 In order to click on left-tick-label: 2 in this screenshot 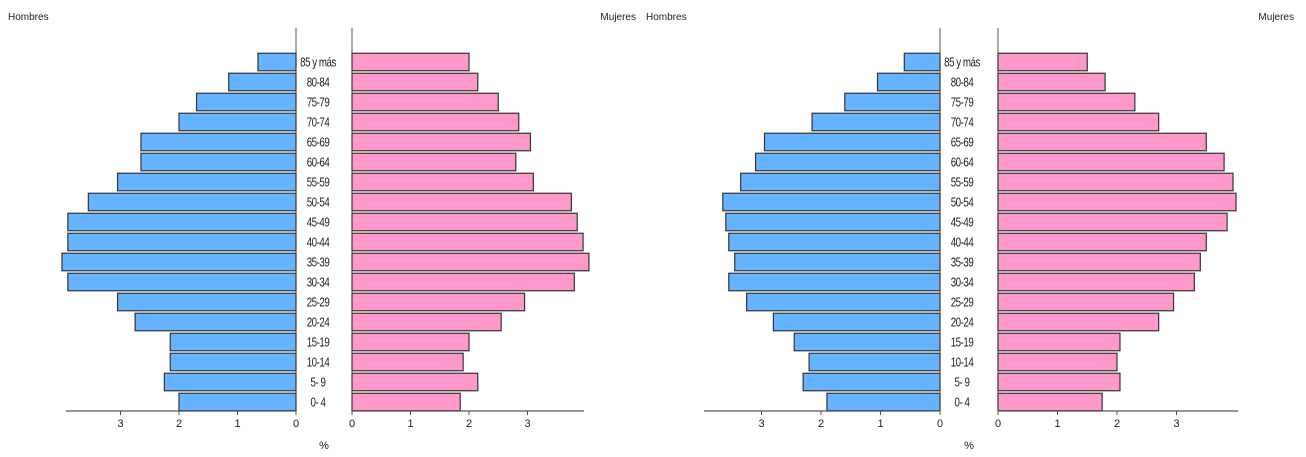, I will do `click(821, 424)`.